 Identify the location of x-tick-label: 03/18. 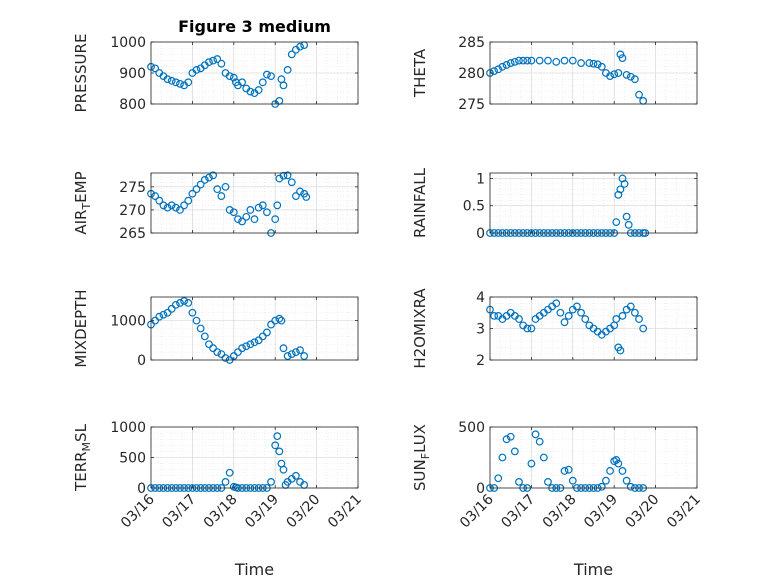
(560, 512).